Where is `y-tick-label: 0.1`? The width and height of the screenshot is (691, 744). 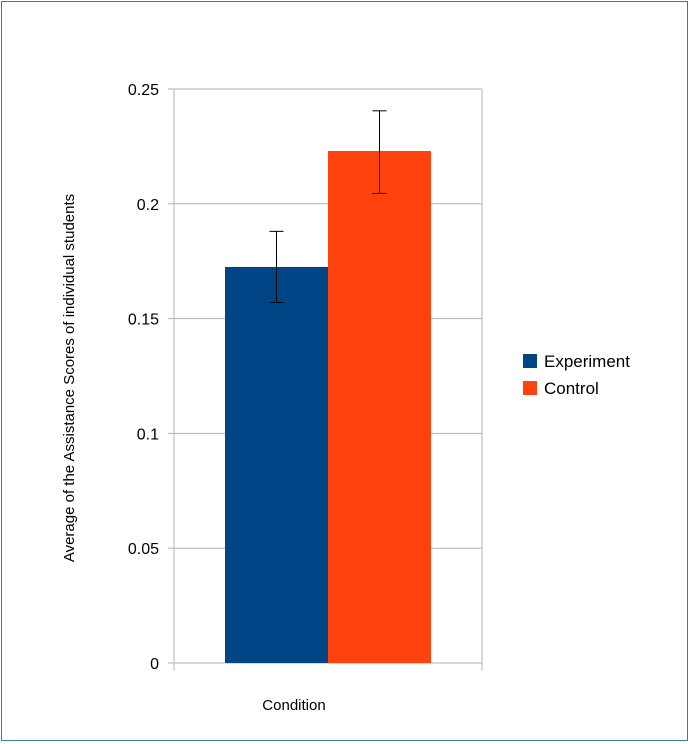
y-tick-label: 0.1 is located at coordinates (148, 434).